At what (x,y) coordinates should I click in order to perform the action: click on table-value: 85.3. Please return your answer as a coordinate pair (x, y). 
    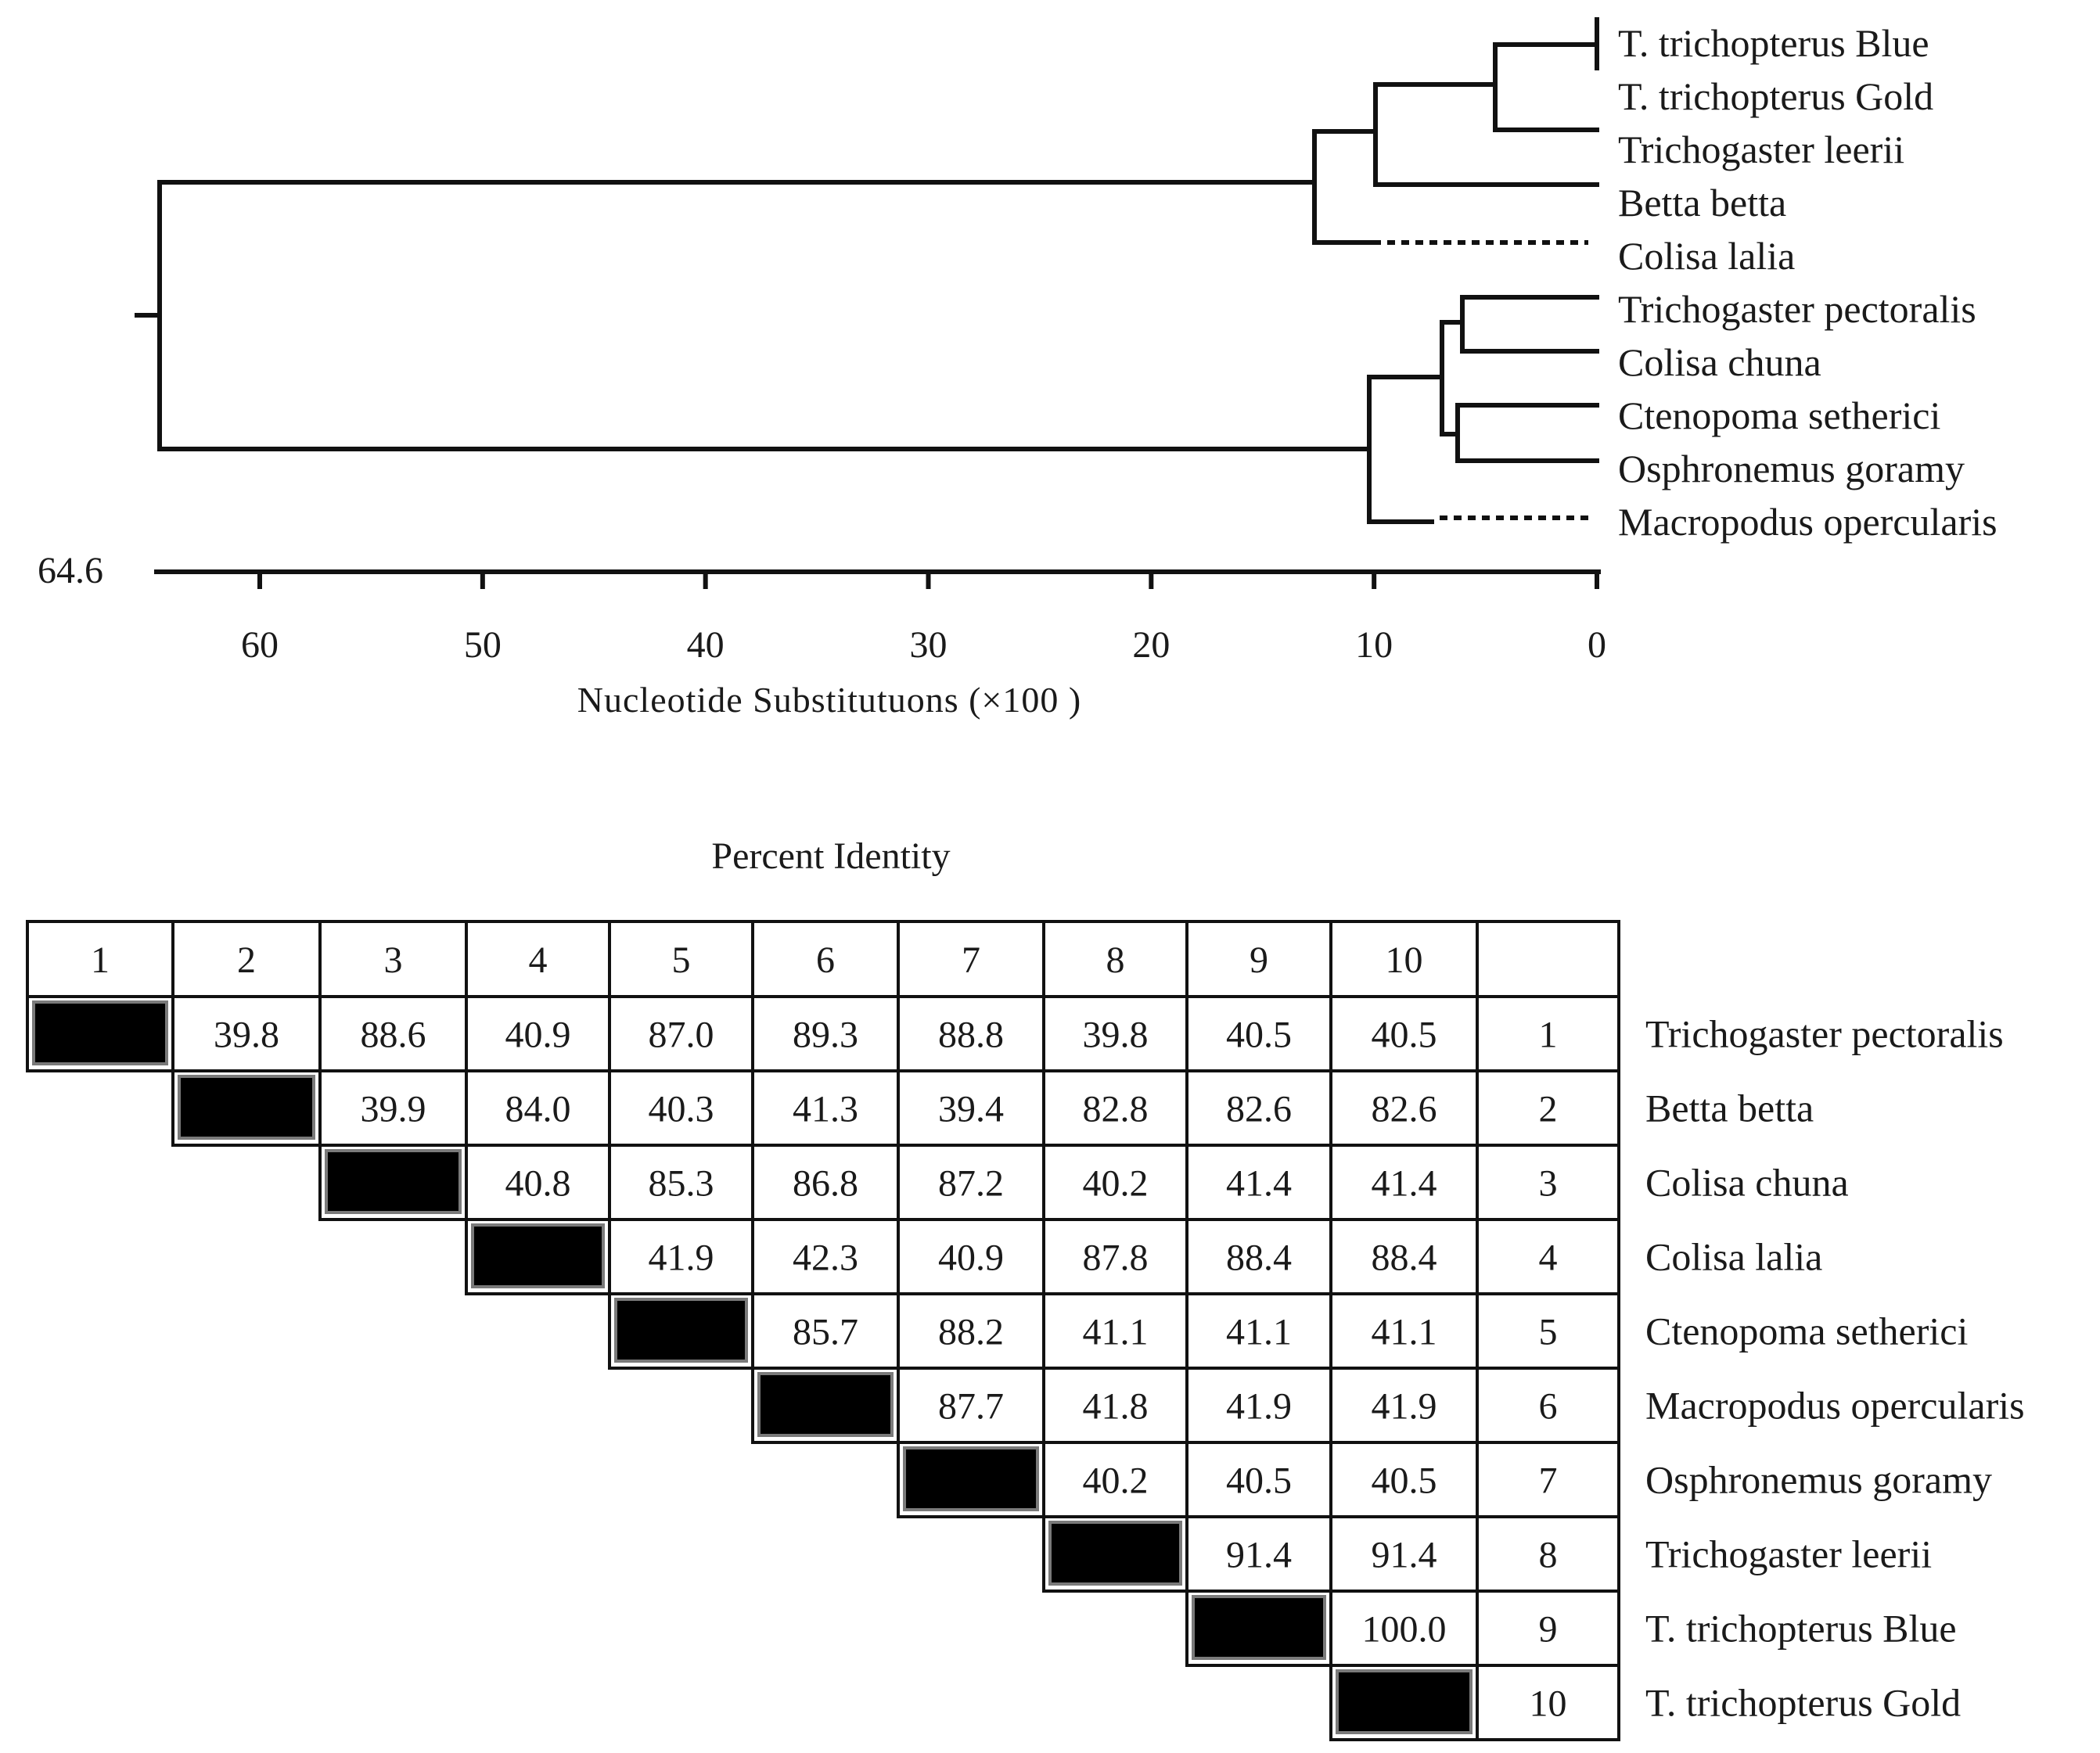
    Looking at the image, I should click on (681, 1184).